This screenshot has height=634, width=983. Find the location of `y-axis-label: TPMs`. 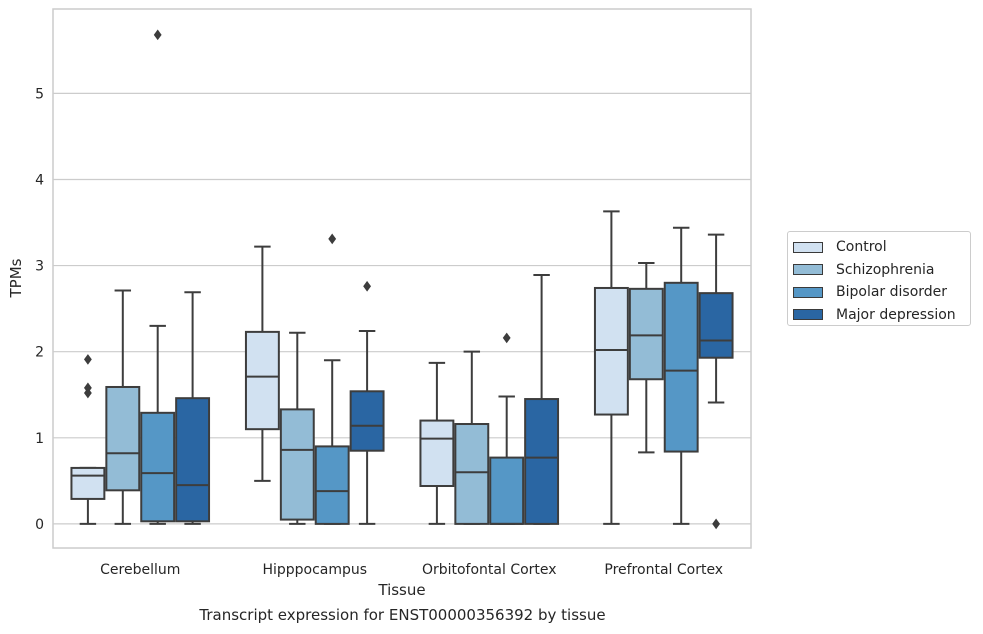

y-axis-label: TPMs is located at coordinates (16, 278).